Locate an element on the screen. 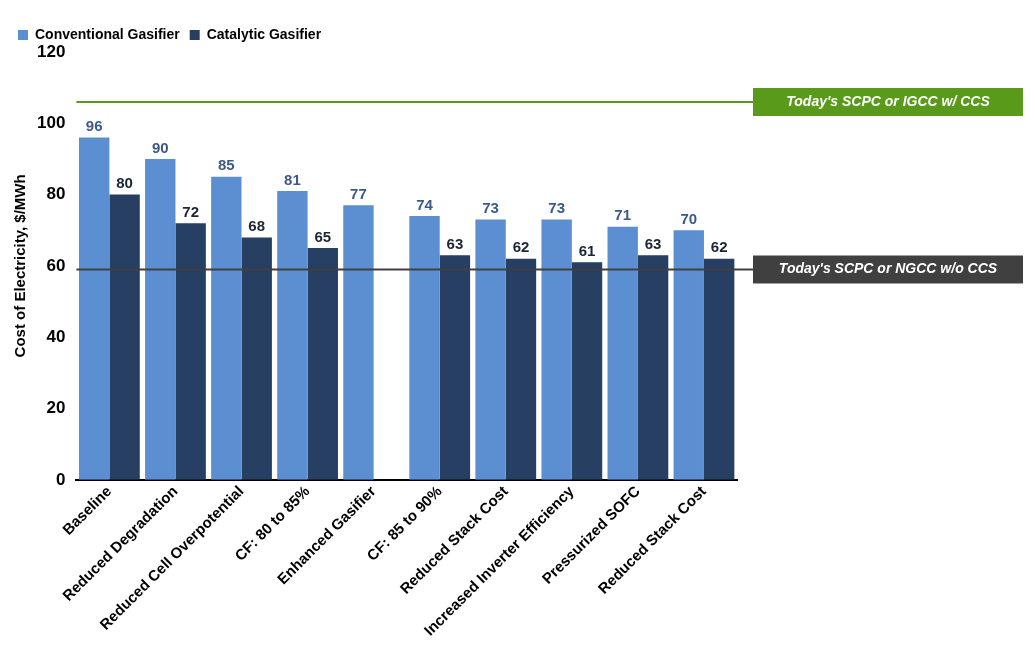 The height and width of the screenshot is (651, 1035). data-label: 68 is located at coordinates (257, 226).